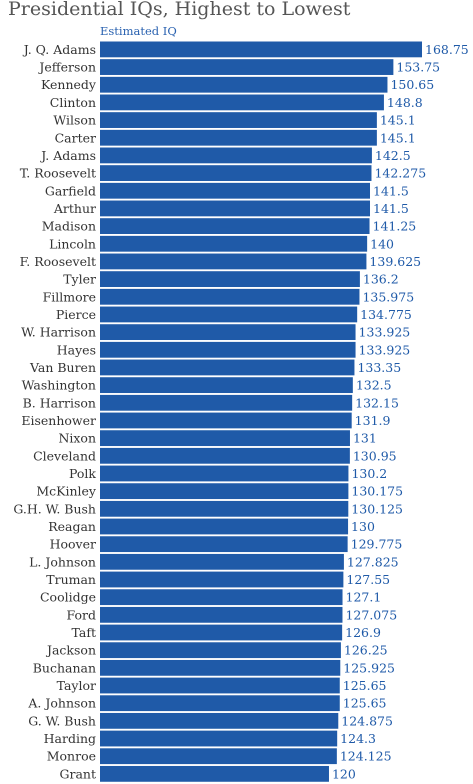  What do you see at coordinates (373, 561) in the screenshot?
I see `value-label: 127.825` at bounding box center [373, 561].